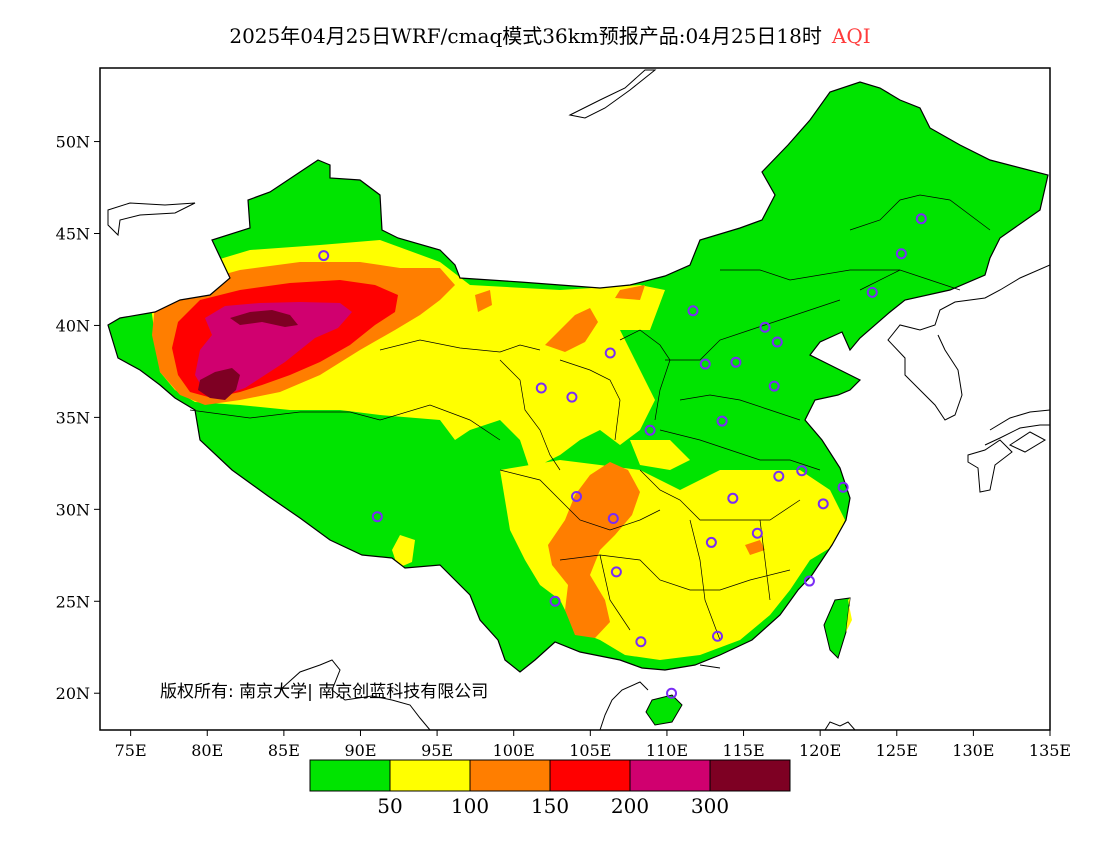 The height and width of the screenshot is (850, 1100). Describe the element at coordinates (897, 750) in the screenshot. I see `lon-tick-label: 125E` at that location.